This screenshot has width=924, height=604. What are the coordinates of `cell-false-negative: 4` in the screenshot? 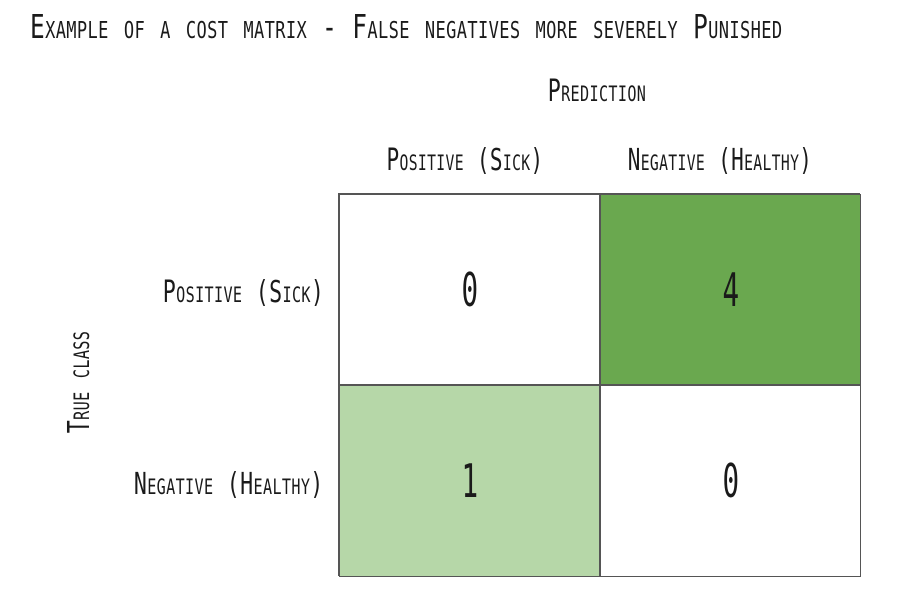 It's located at (730, 289).